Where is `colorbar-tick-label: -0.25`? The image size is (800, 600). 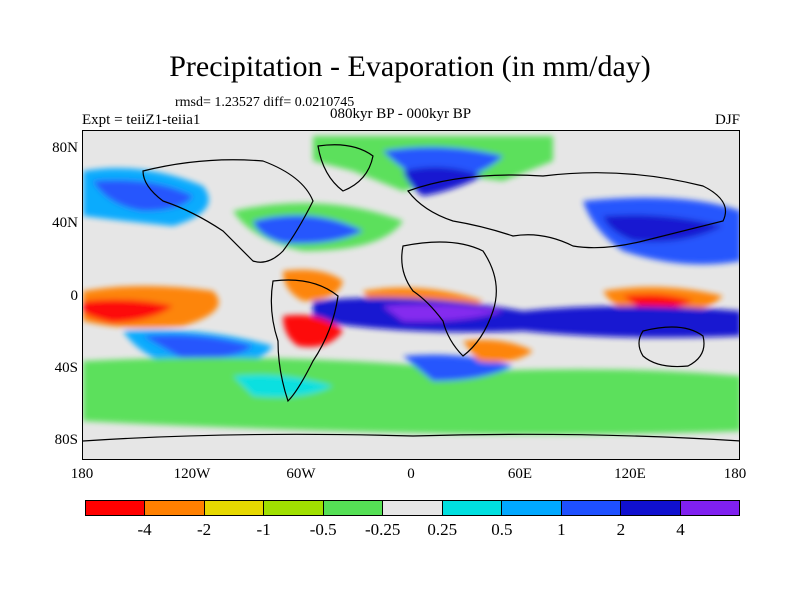 colorbar-tick-label: -0.25 is located at coordinates (383, 529).